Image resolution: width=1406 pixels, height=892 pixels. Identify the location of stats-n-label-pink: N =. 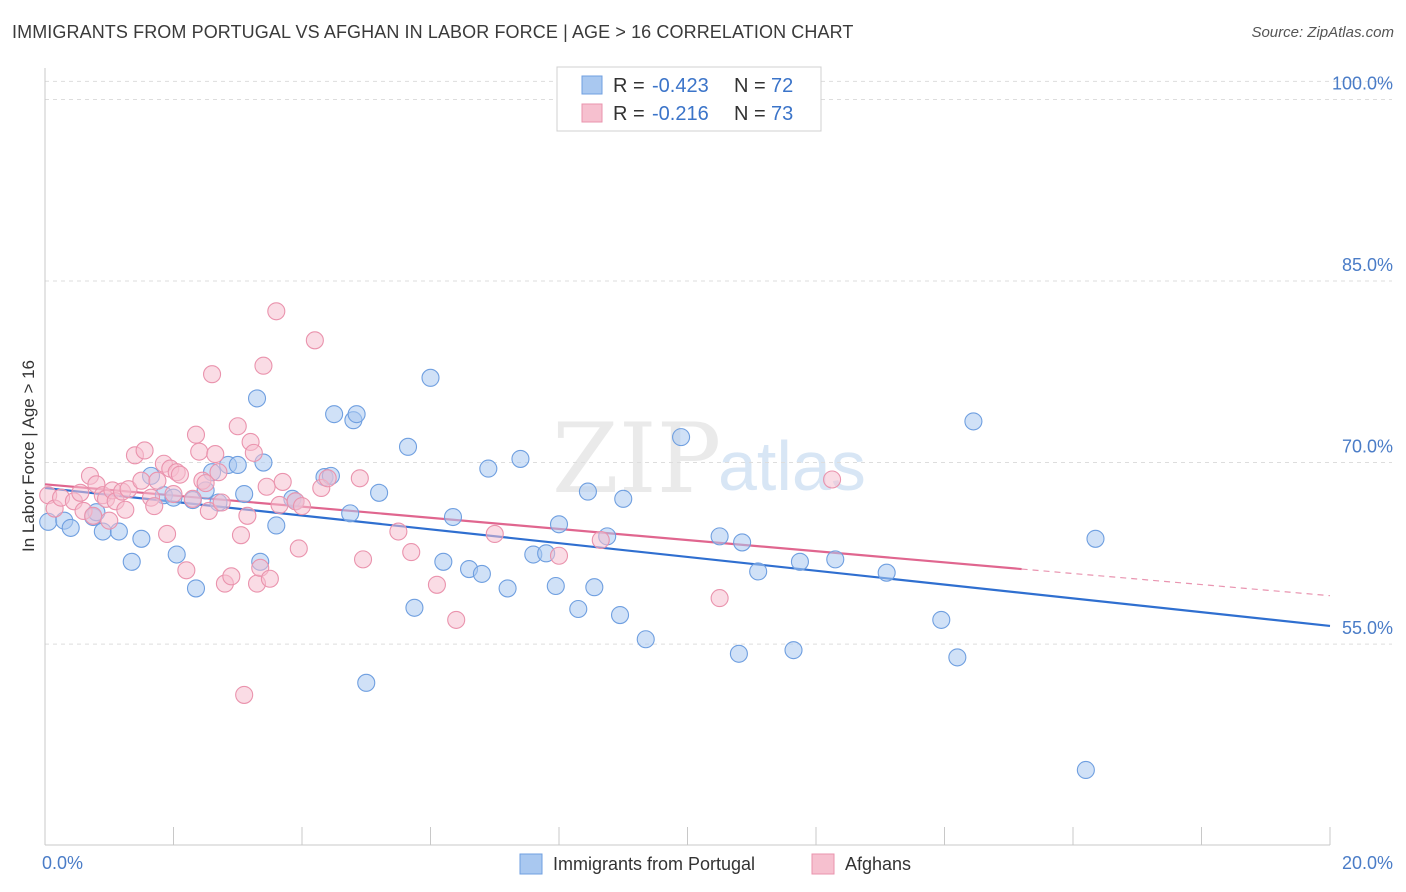
(750, 114).